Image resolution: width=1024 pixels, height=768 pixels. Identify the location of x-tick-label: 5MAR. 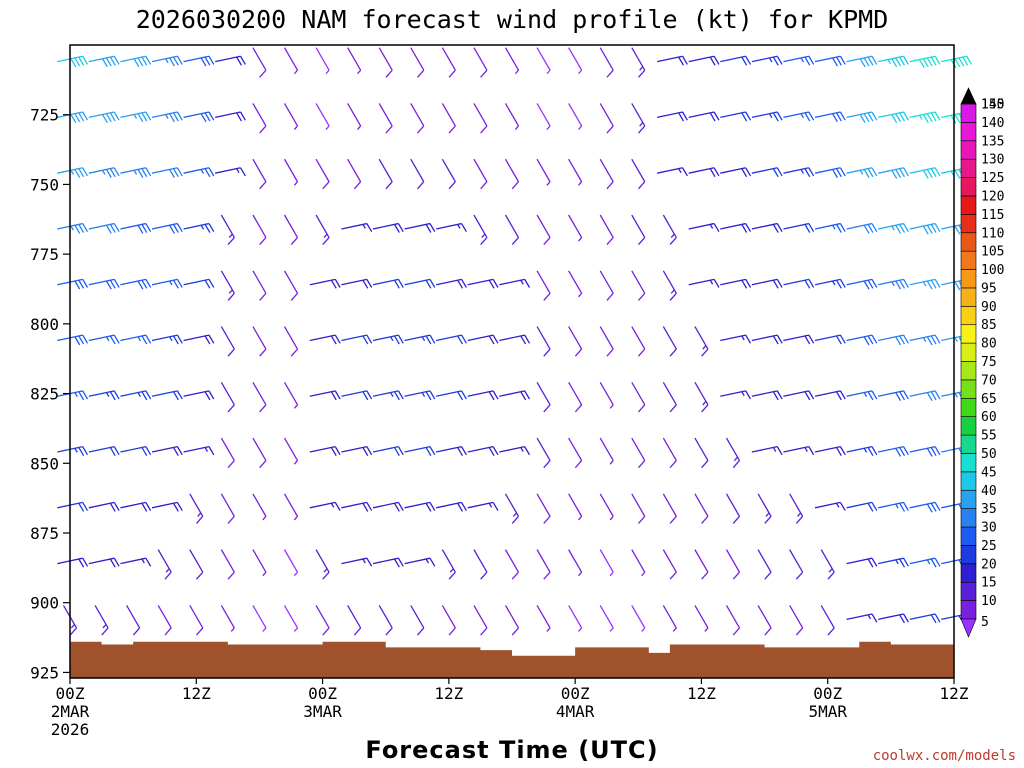
(827, 711).